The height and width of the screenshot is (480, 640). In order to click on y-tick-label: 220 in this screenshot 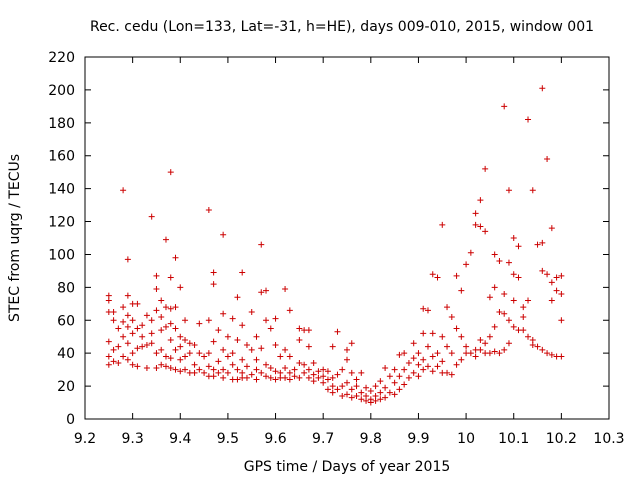, I will do `click(61, 58)`.